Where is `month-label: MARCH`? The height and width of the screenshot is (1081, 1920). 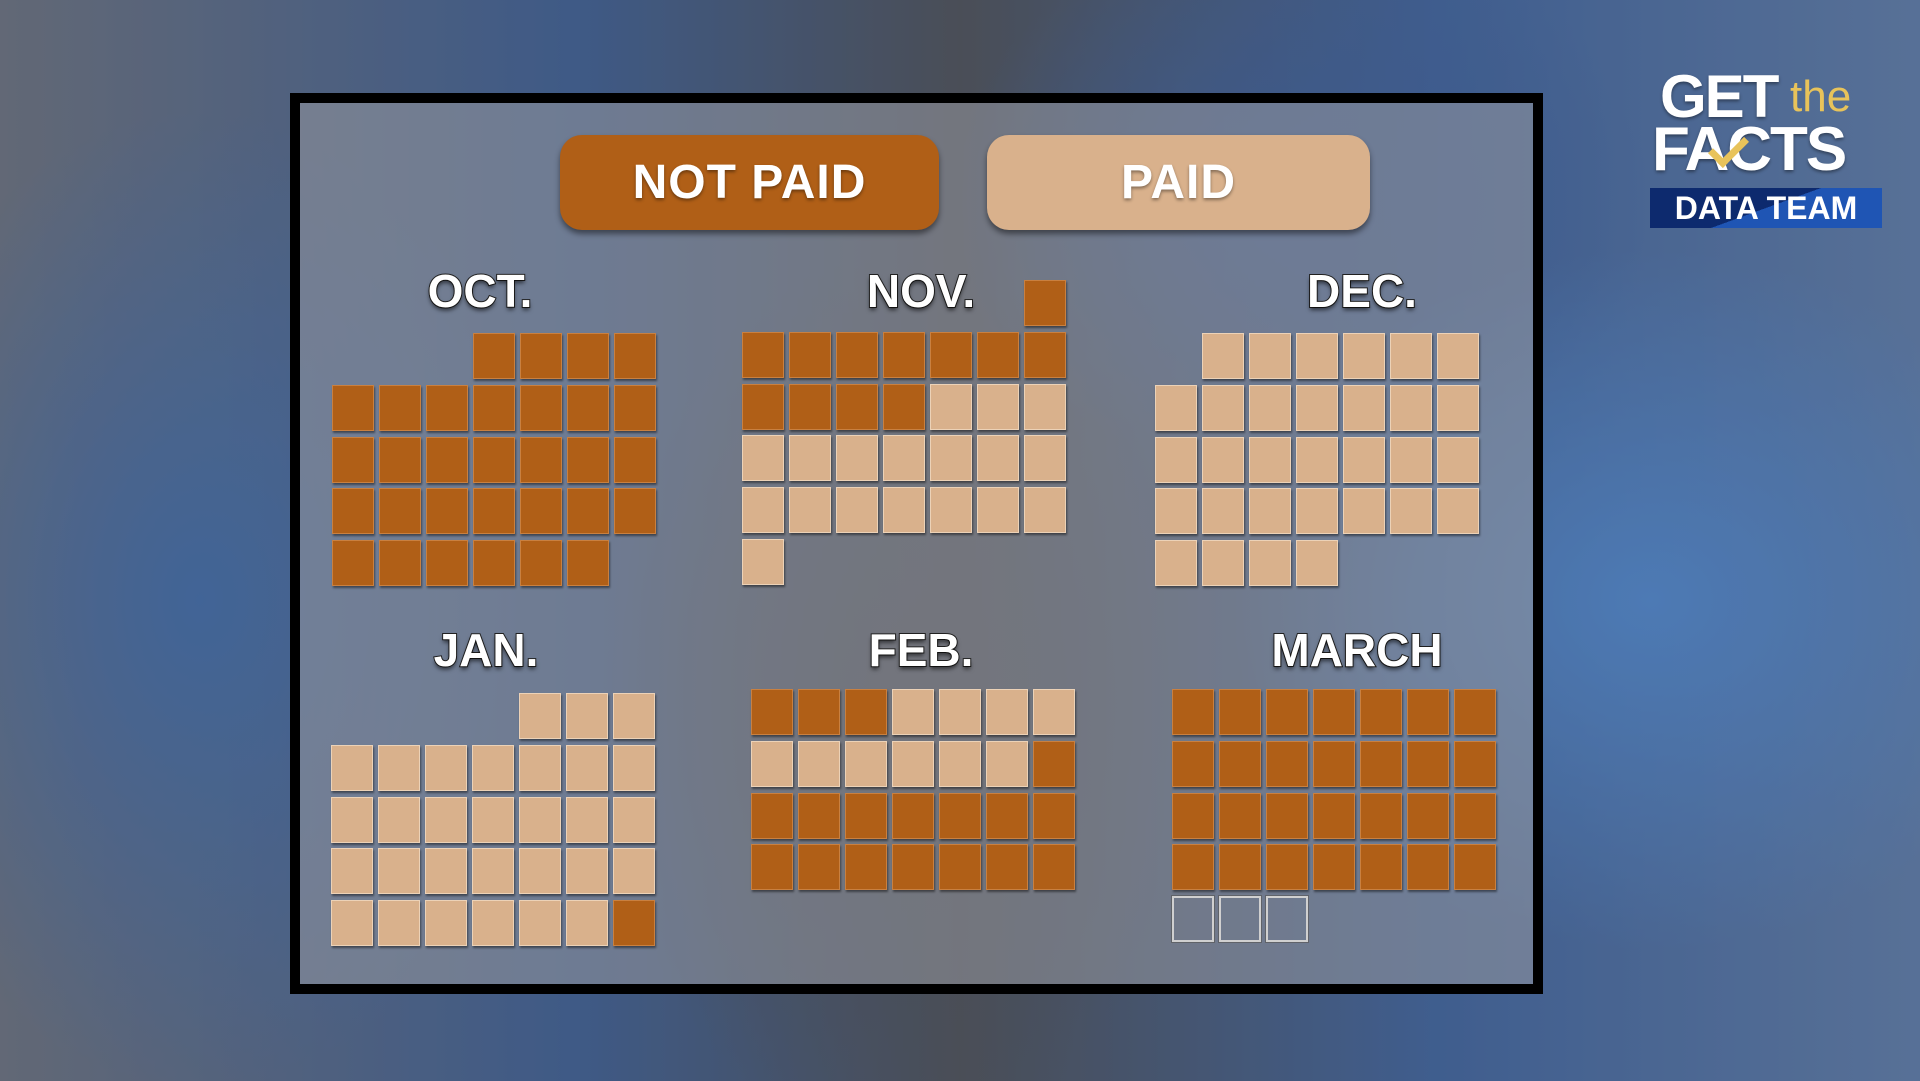
month-label: MARCH is located at coordinates (1356, 650).